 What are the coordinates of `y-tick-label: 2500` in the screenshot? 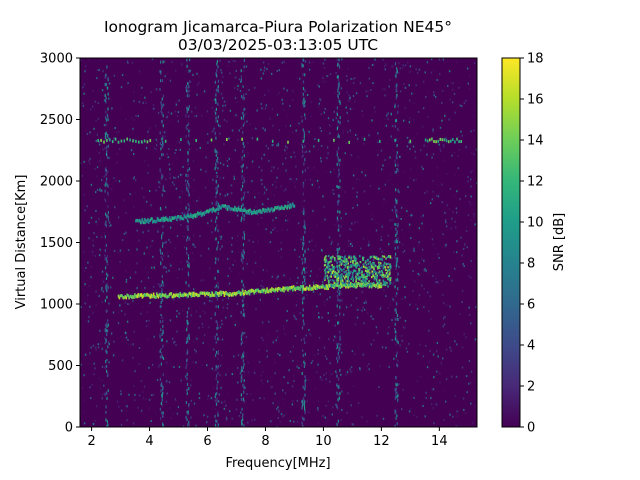 It's located at (56, 120).